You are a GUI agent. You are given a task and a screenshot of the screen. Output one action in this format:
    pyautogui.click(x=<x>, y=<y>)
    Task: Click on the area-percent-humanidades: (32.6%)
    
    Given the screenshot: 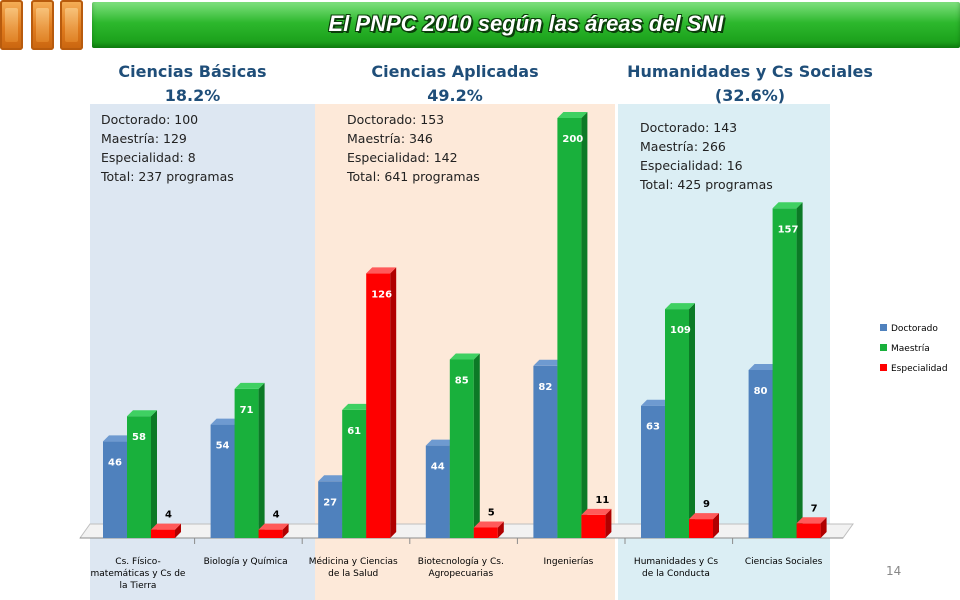 What is the action you would take?
    pyautogui.click(x=750, y=95)
    